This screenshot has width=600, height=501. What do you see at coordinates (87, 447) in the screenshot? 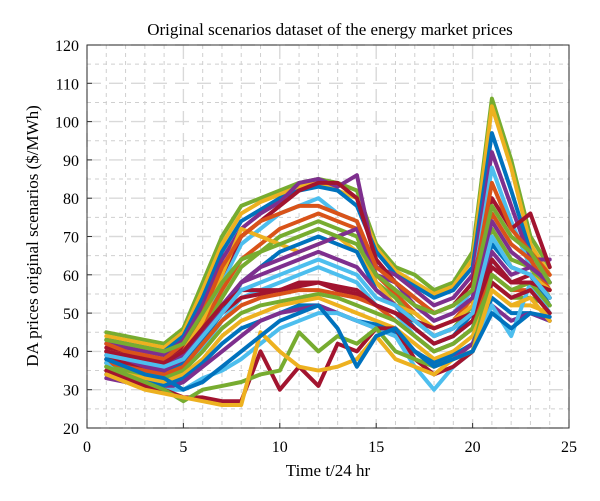
I see `x-tick-label: 0` at bounding box center [87, 447].